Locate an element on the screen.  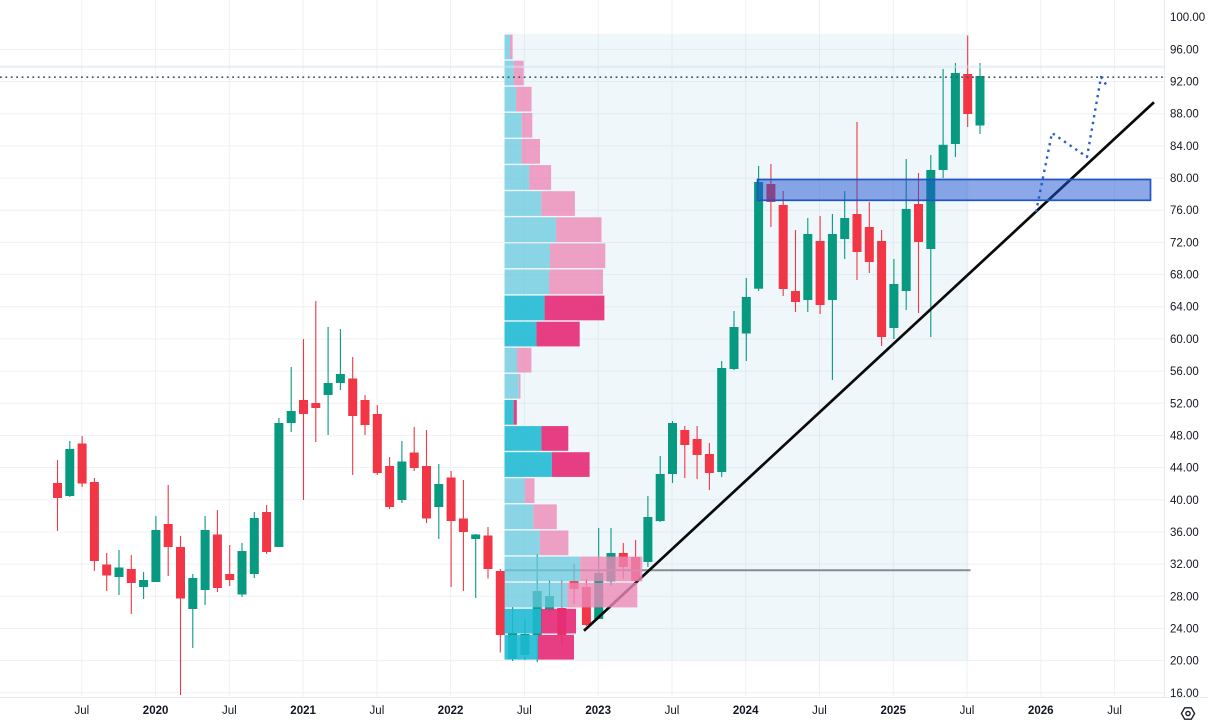
svg-text: 60.00 is located at coordinates (1184, 340).